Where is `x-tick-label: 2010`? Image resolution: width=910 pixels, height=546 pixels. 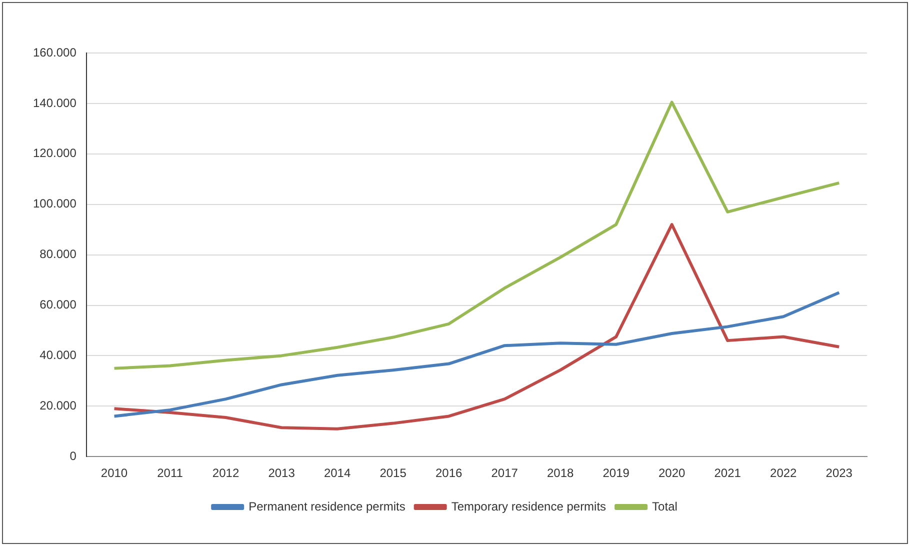
x-tick-label: 2010 is located at coordinates (114, 473).